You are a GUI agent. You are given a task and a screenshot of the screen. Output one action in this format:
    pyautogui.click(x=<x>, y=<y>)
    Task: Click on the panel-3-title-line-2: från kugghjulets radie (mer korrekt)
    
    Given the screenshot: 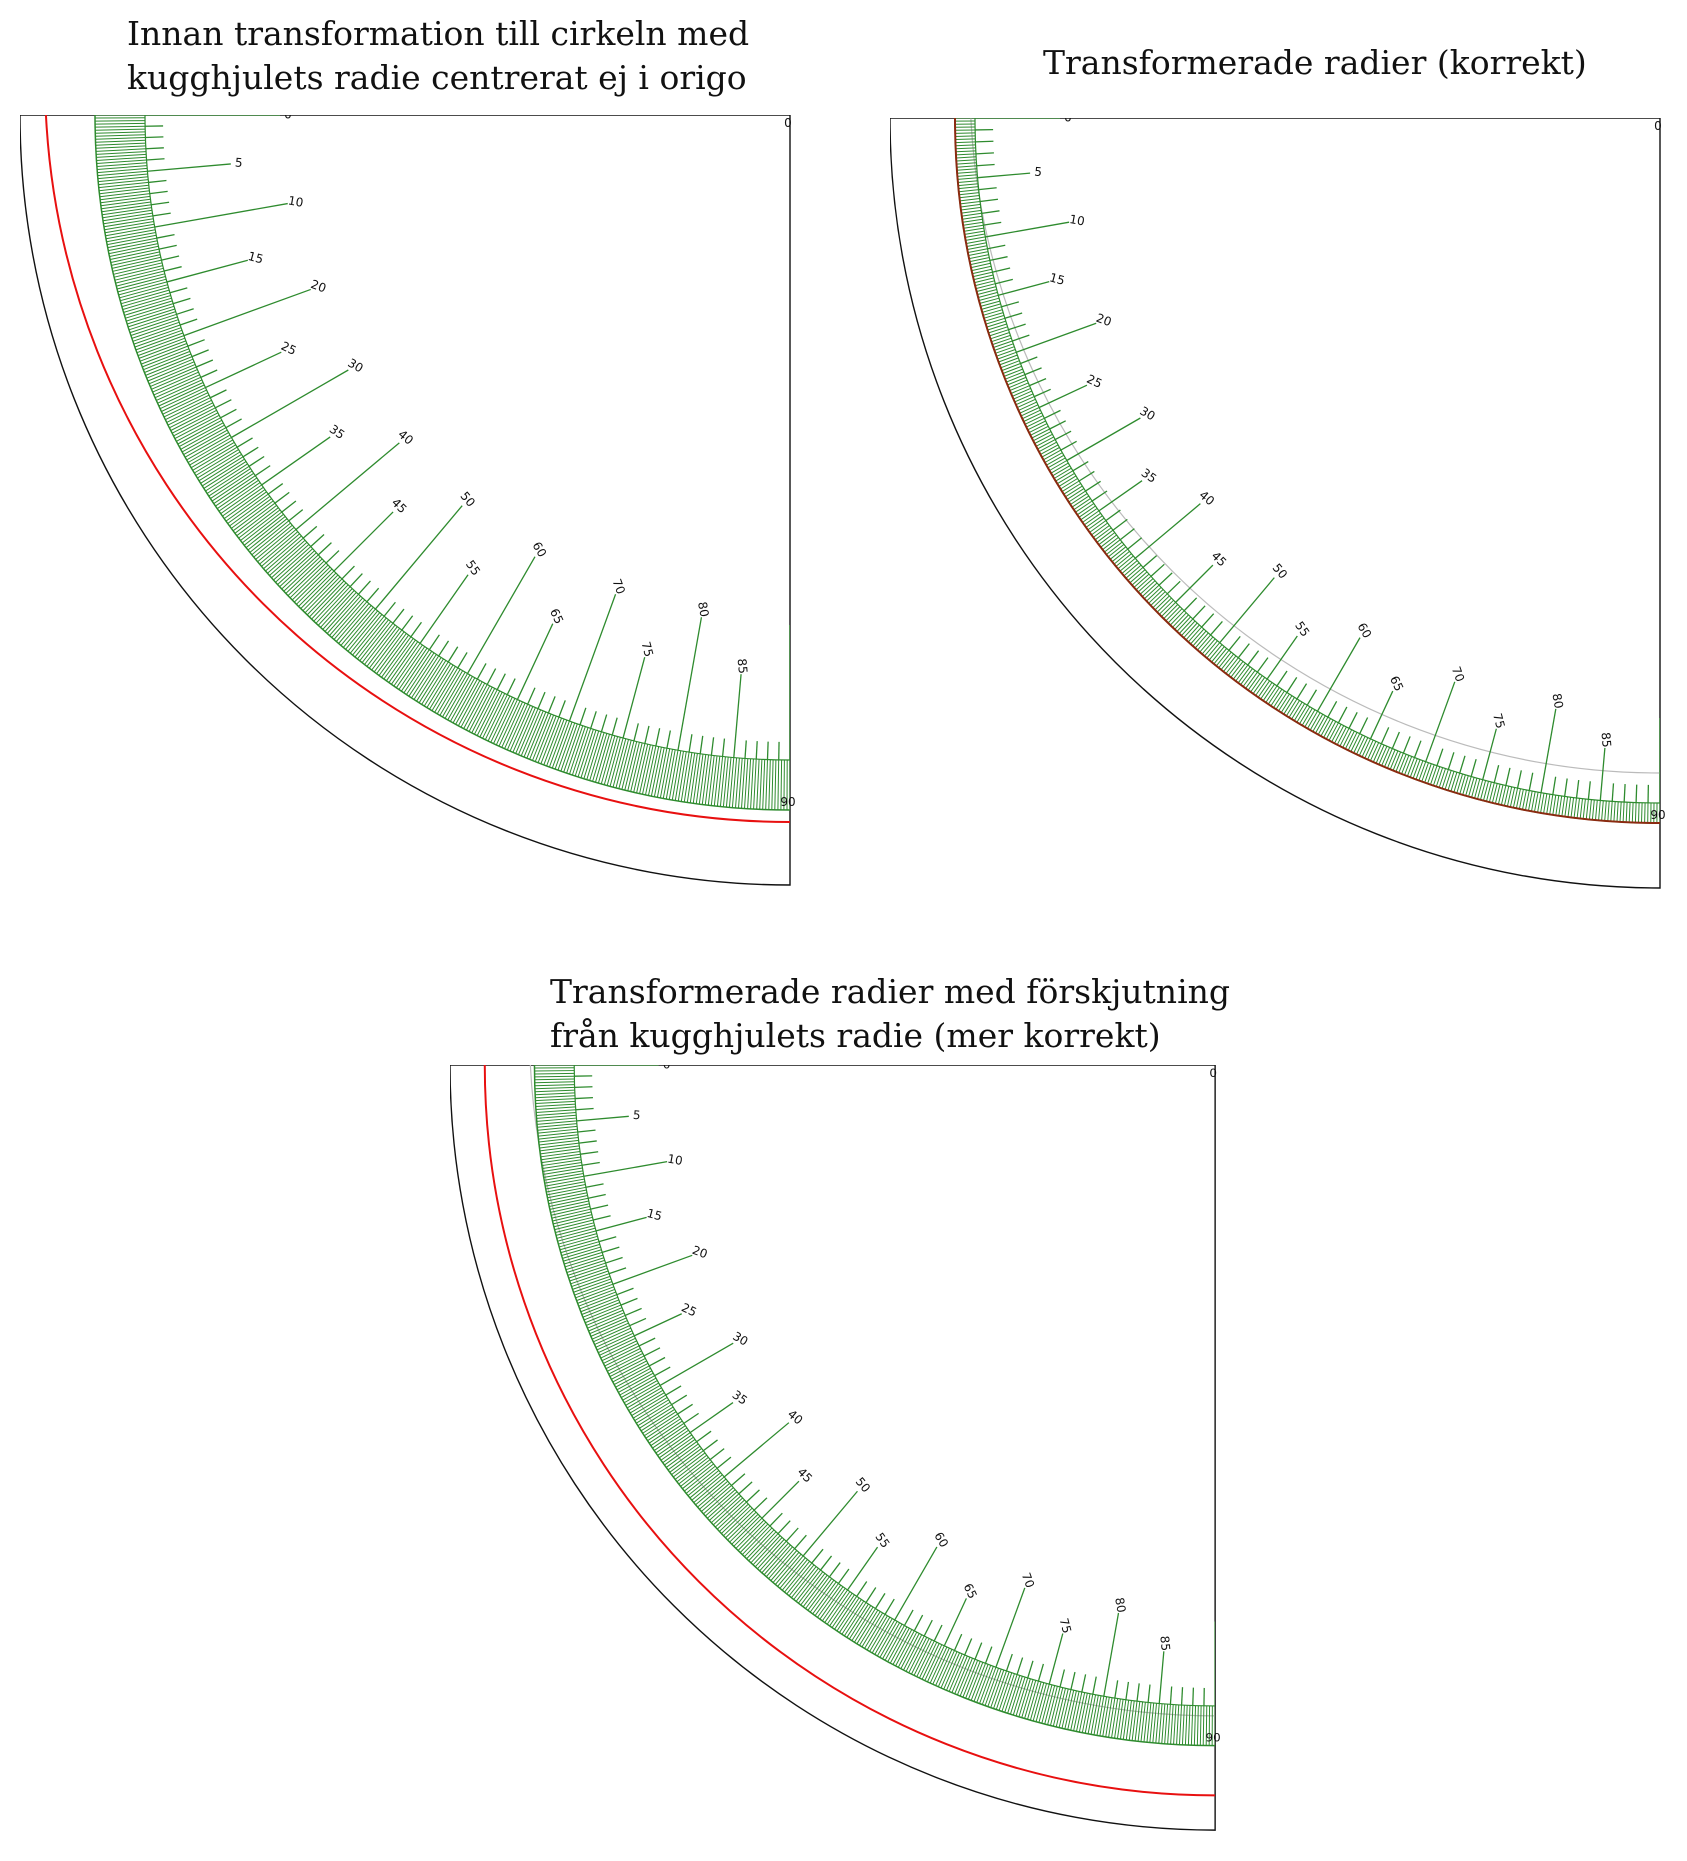 What is the action you would take?
    pyautogui.click(x=855, y=1035)
    